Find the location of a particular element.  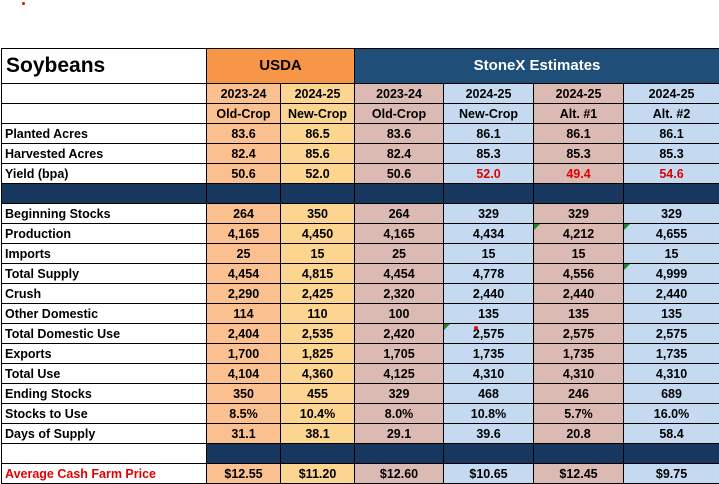

table-cell: 5.7% is located at coordinates (579, 414).